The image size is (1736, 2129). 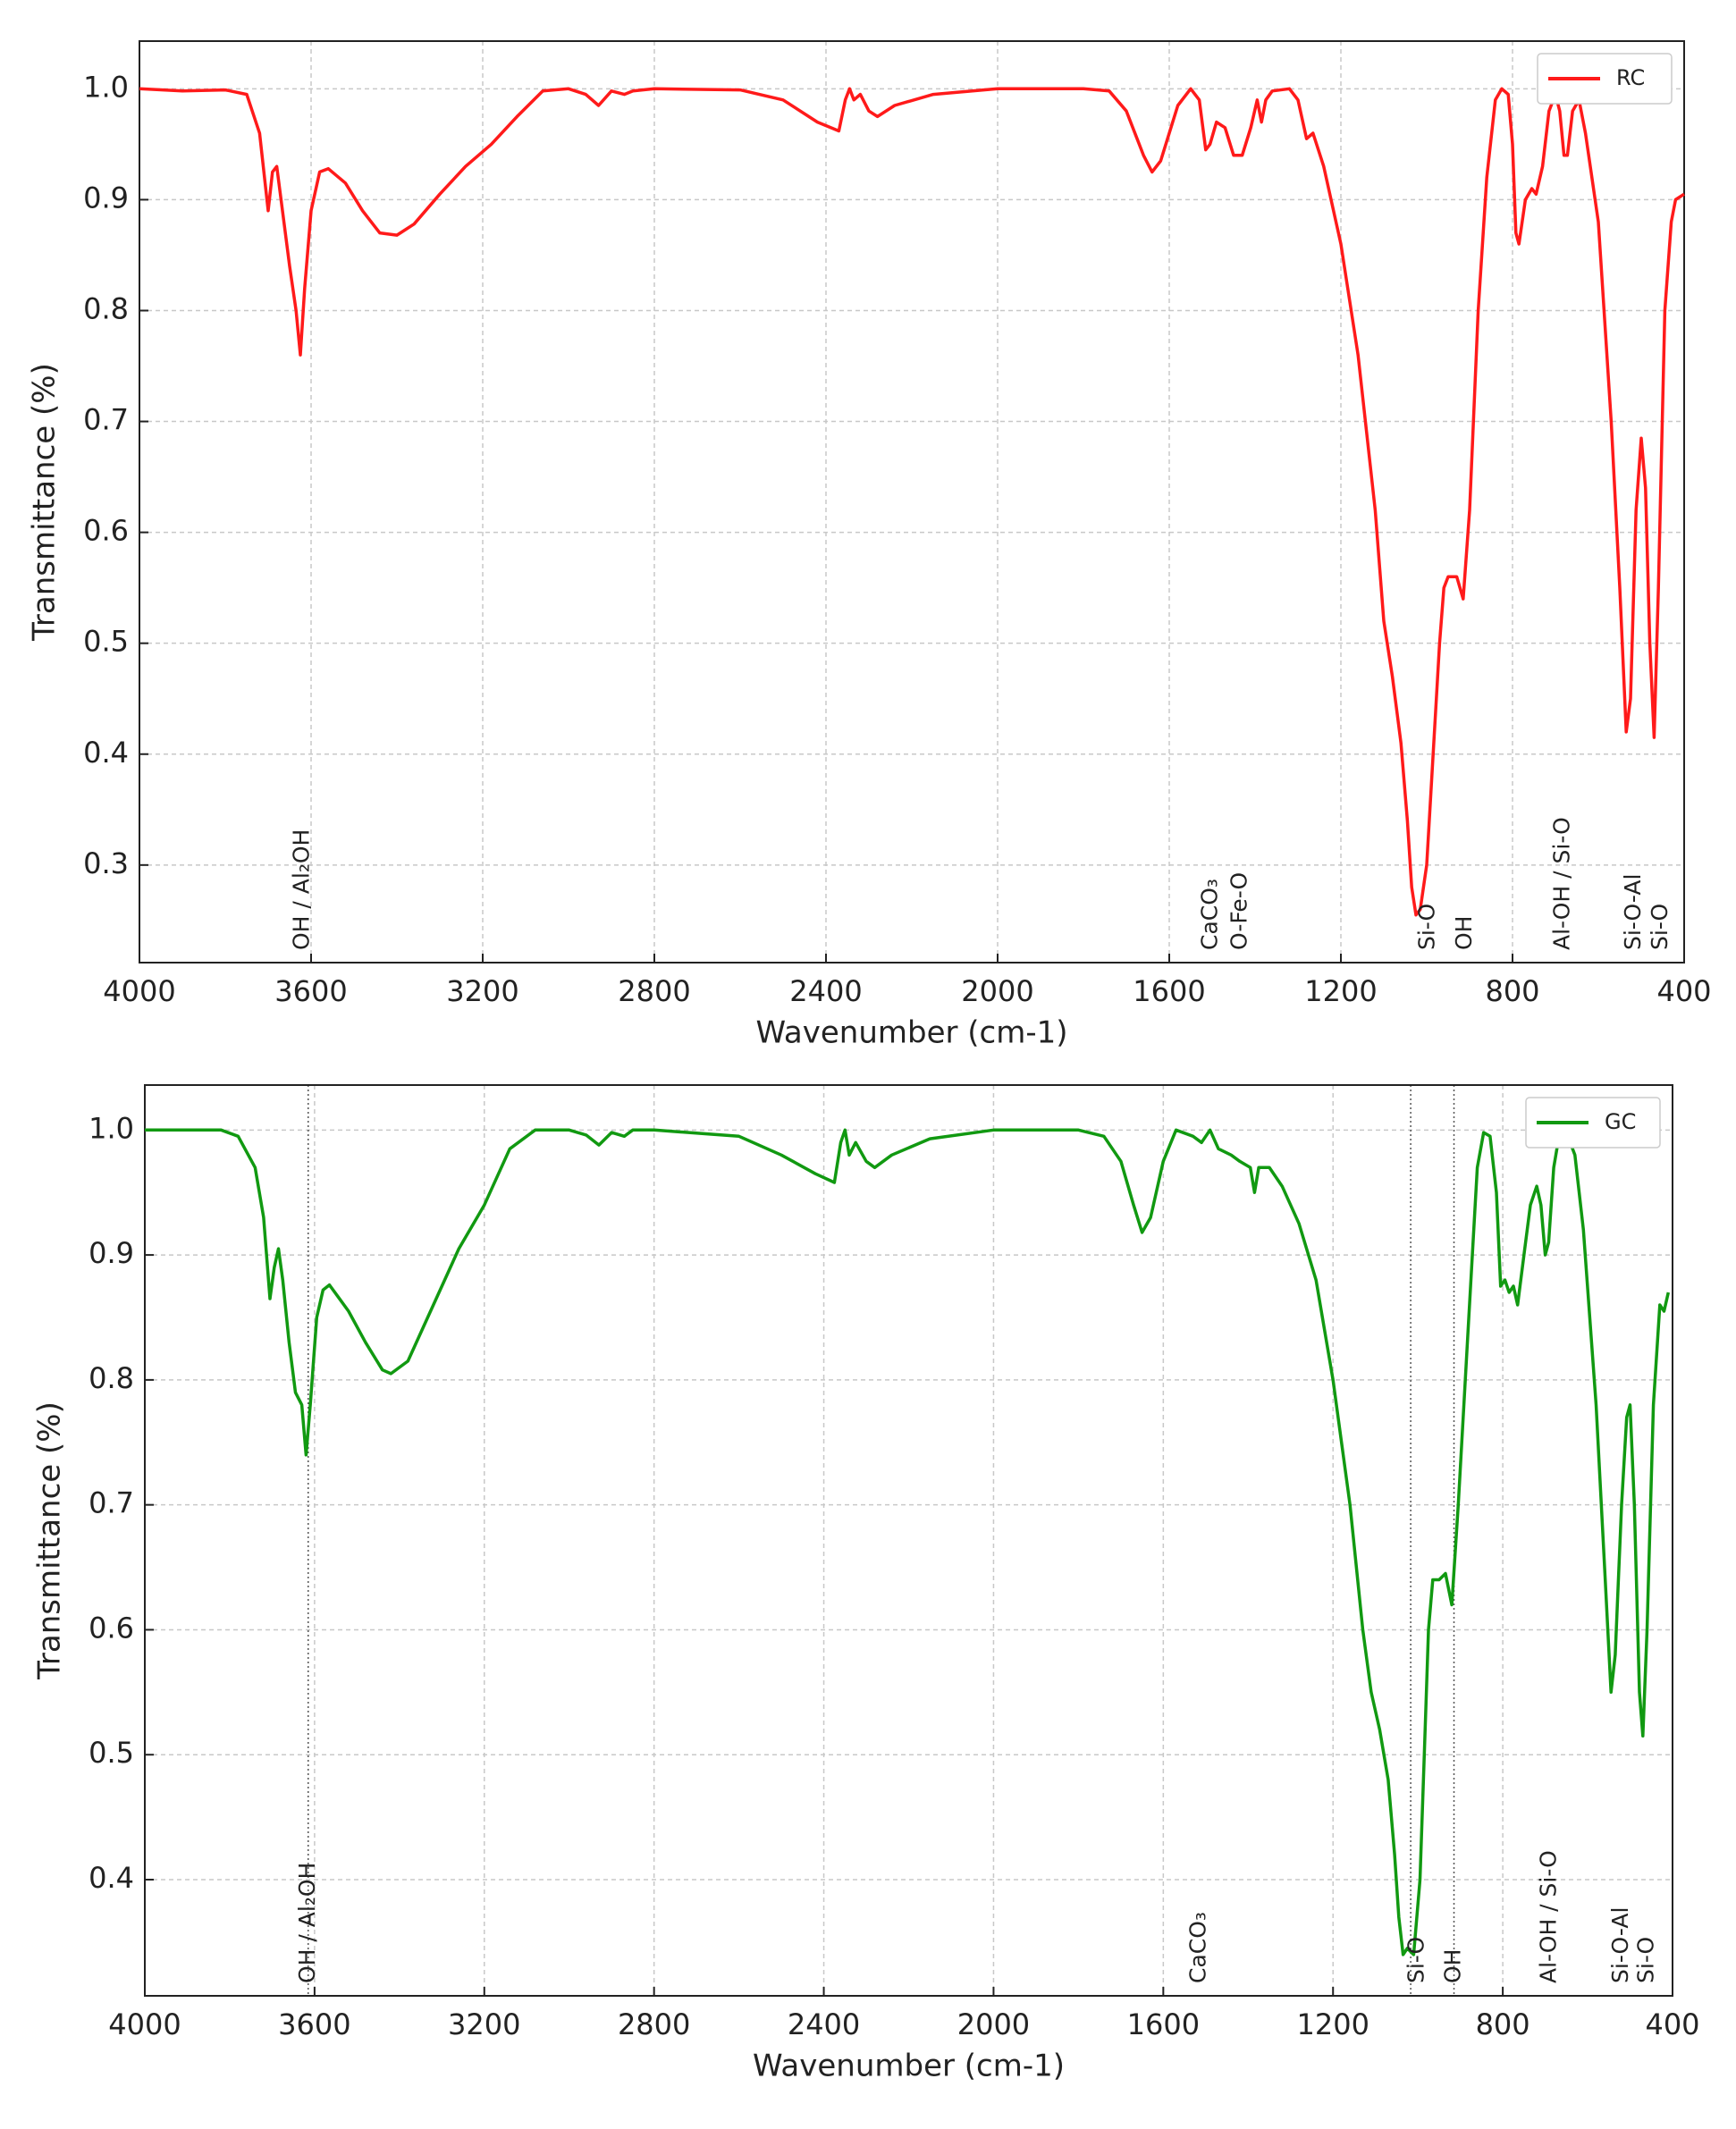 What do you see at coordinates (106, 863) in the screenshot?
I see `y-tick-label: 0.3` at bounding box center [106, 863].